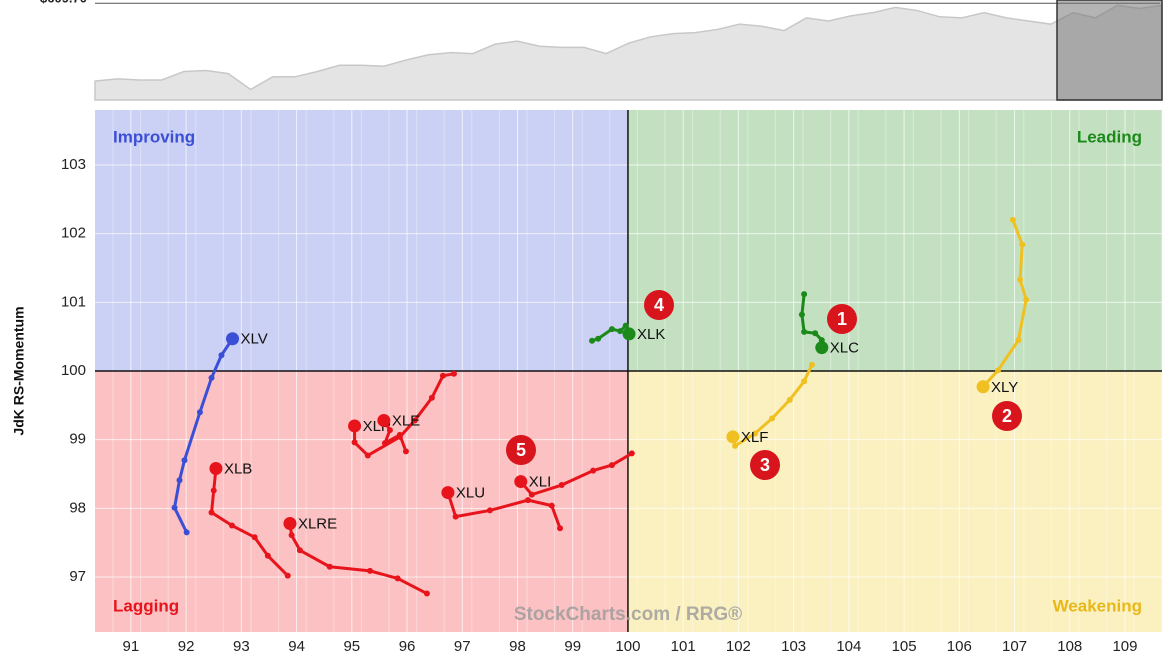  What do you see at coordinates (407, 646) in the screenshot?
I see `x-tick-label: 96` at bounding box center [407, 646].